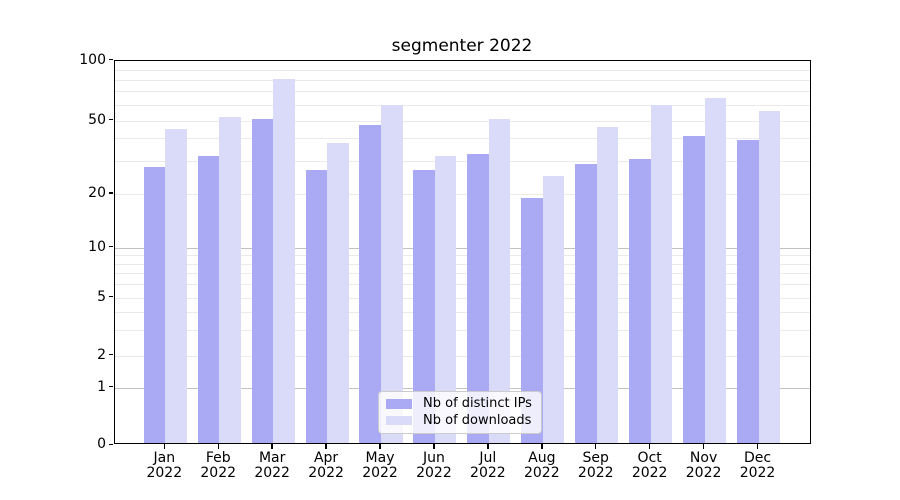  I want to click on x-tick-label-nov: Nov 2022, so click(704, 465).